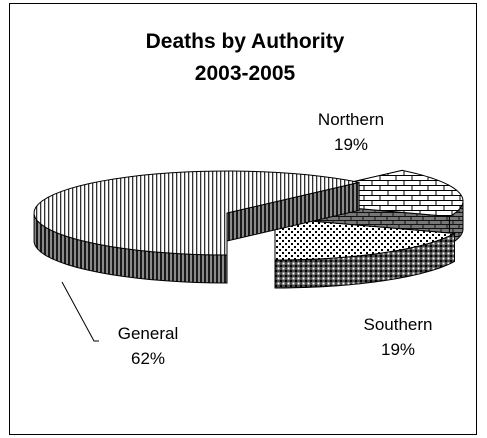  What do you see at coordinates (245, 41) in the screenshot?
I see `chart-title-line-1: Deaths by Authority` at bounding box center [245, 41].